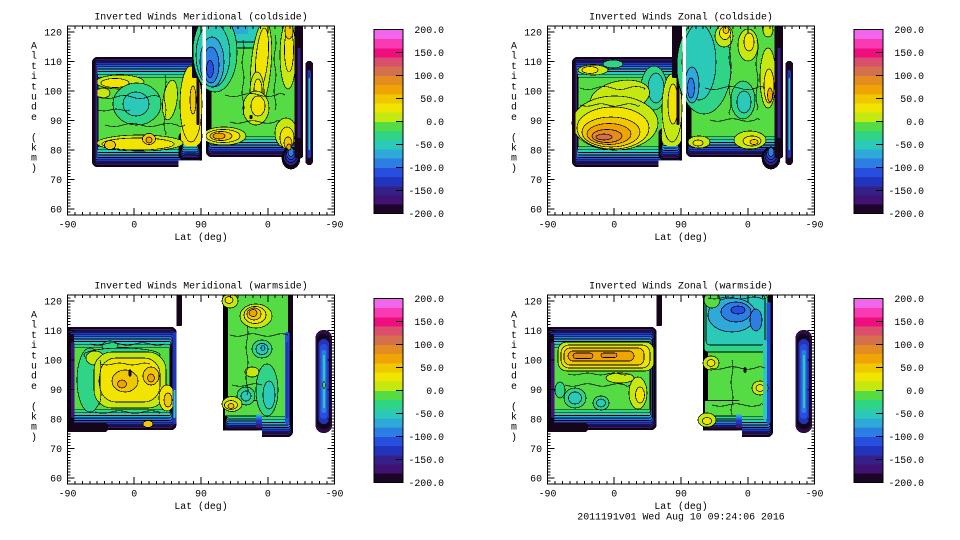 The height and width of the screenshot is (540, 960). What do you see at coordinates (681, 17) in the screenshot?
I see `svg-text:Inverted Winds Zonal (coldside: Inverted Winds Zonal (coldside)` at bounding box center [681, 17].